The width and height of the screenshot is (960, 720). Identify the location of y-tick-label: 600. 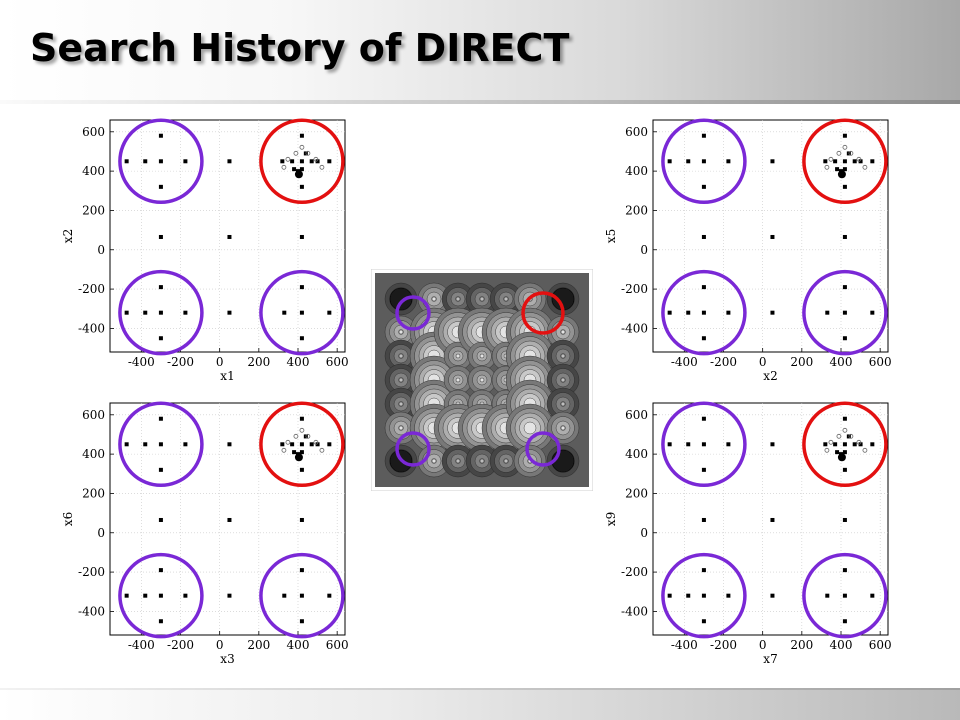
(93, 132).